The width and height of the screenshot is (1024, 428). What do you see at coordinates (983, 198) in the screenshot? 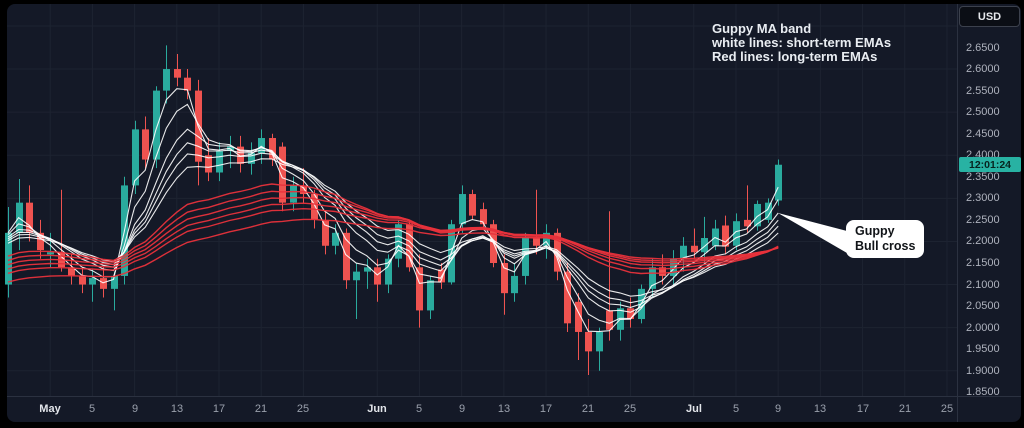
I see `price-axis-label: 2.3000` at bounding box center [983, 198].